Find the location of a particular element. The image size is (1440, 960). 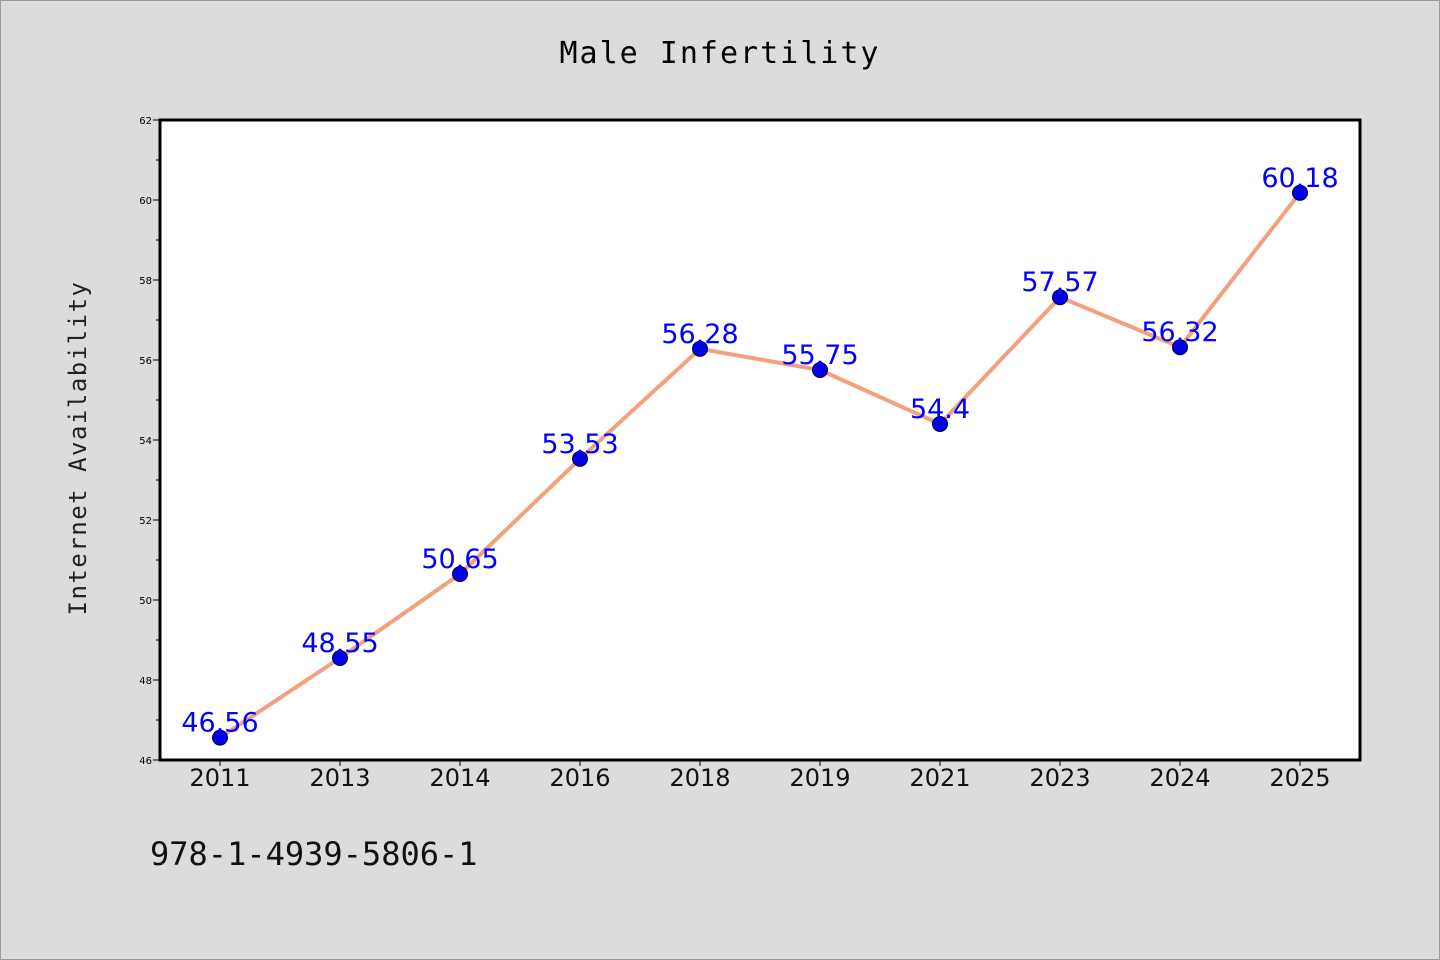

x-tick-label: 2019 is located at coordinates (819, 778).